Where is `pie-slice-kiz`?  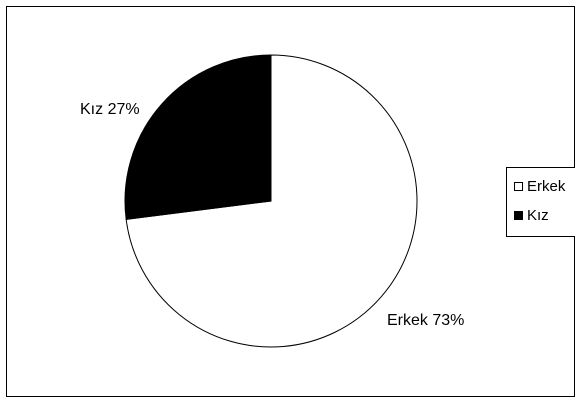
pie-slice-kiz is located at coordinates (198, 137).